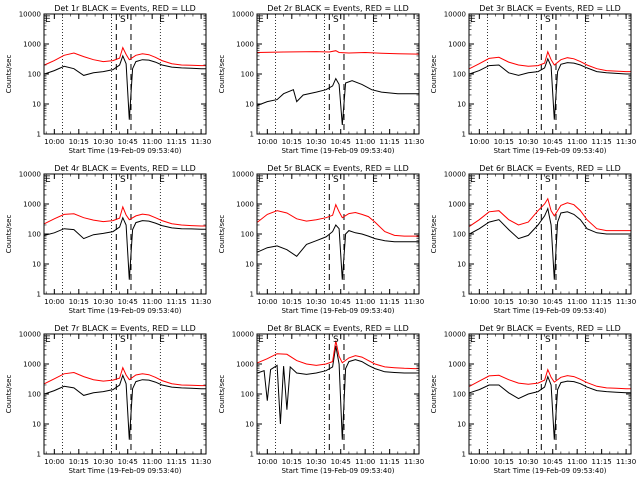 This screenshot has width=640, height=480. I want to click on chart-title: Det 8r BLACK = Events, RED = LLD, so click(338, 328).